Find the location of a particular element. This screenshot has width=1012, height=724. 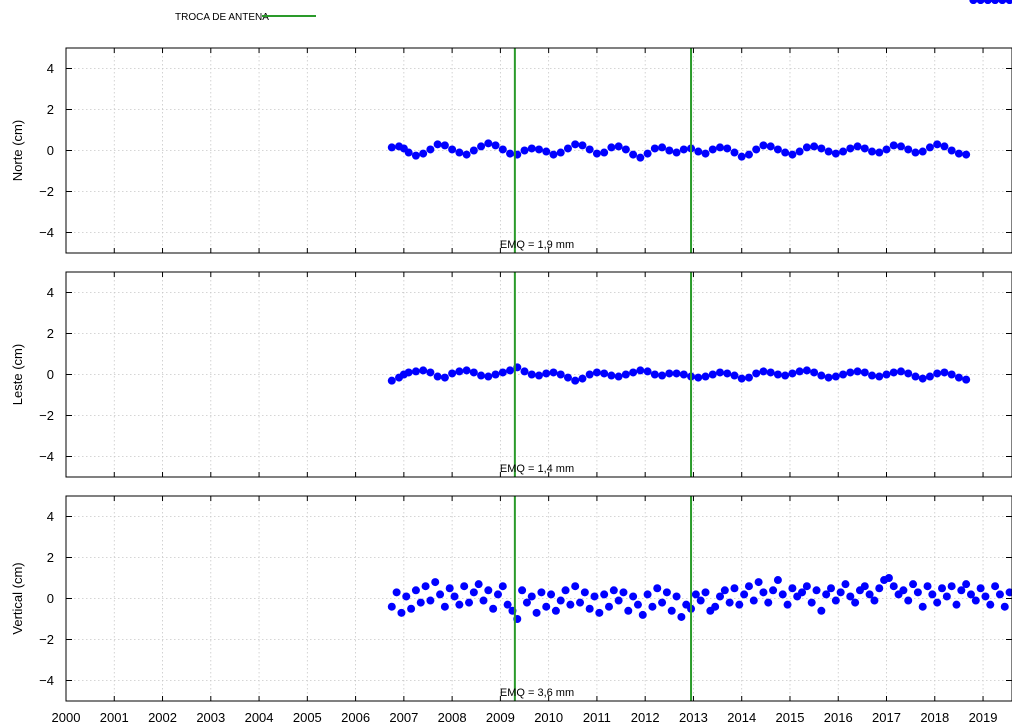

x-tick-label-2011: 2011 is located at coordinates (597, 717).